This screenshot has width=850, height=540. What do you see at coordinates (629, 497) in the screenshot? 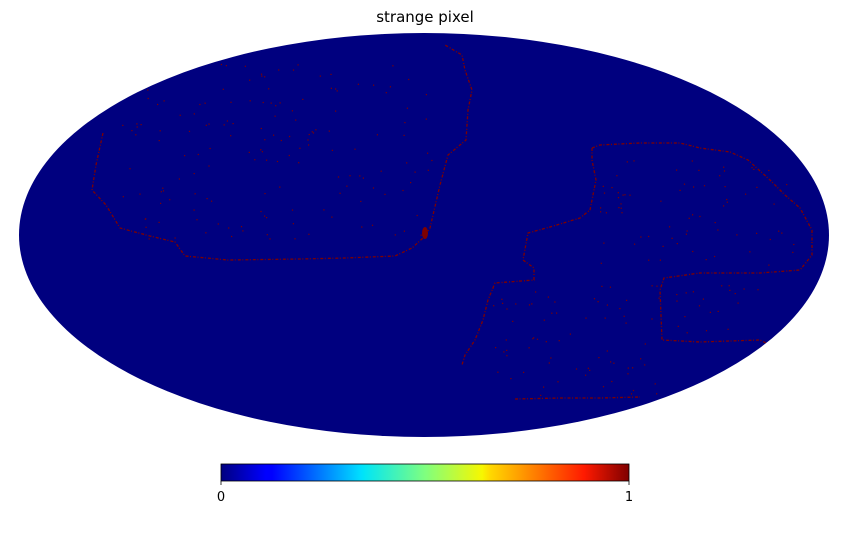
I see `colorbar-tick-label-max: 1` at bounding box center [629, 497].